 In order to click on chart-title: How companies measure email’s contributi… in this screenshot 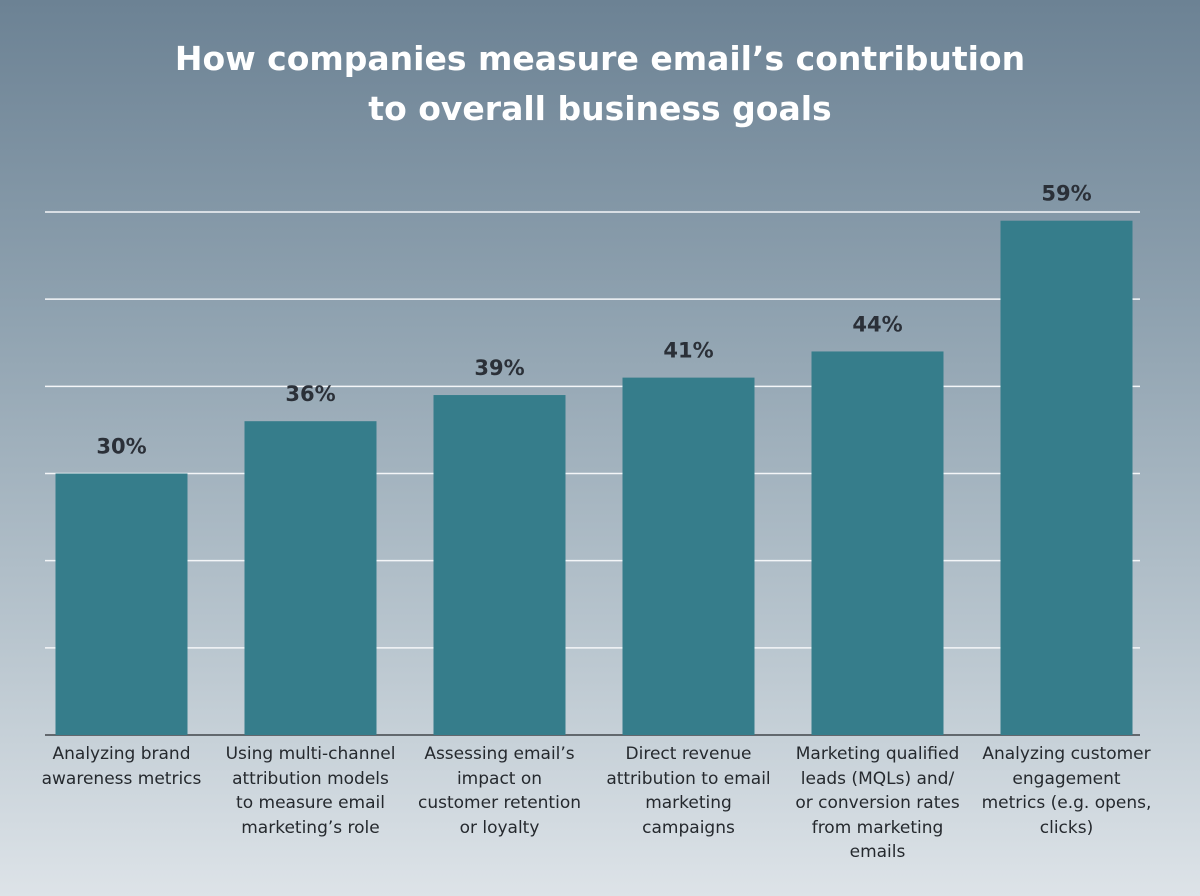, I will do `click(600, 83)`.